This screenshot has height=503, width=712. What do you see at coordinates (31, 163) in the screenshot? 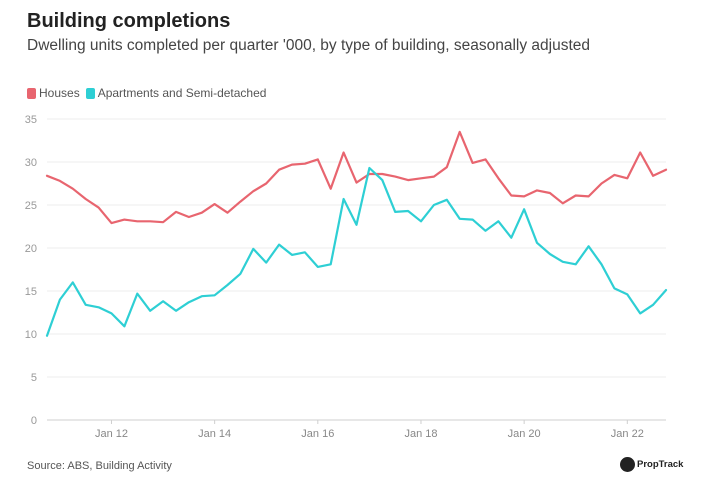
I see `y-tick-label: 30` at bounding box center [31, 163].